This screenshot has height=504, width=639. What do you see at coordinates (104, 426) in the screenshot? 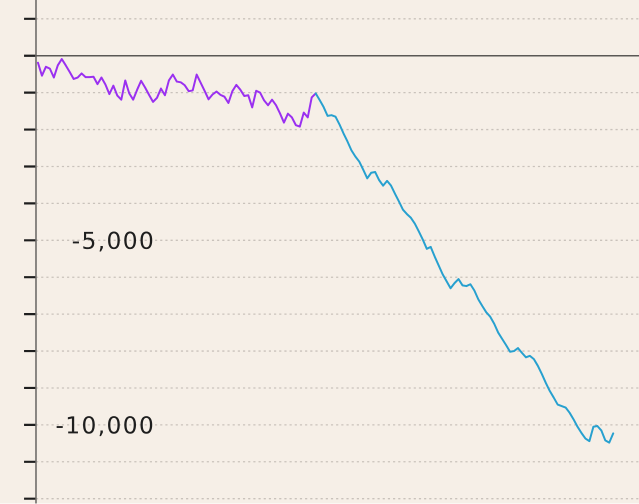
I see `y-tick-label: -10,000` at bounding box center [104, 426].